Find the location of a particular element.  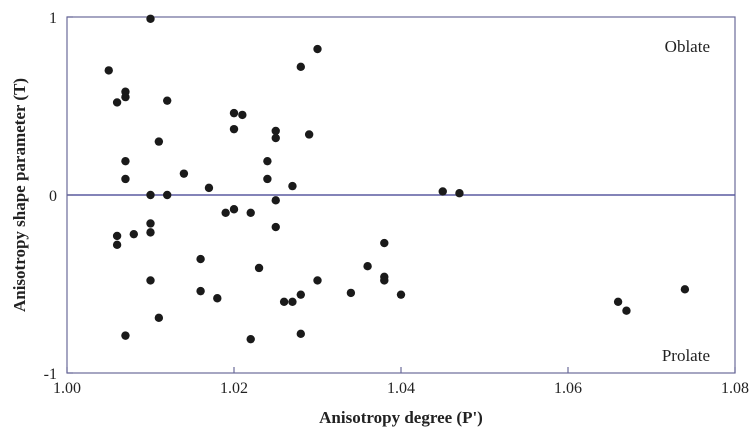

x-axis-ticks: 1.00 1.02 1.04 1.06 1.08 is located at coordinates (401, 382).